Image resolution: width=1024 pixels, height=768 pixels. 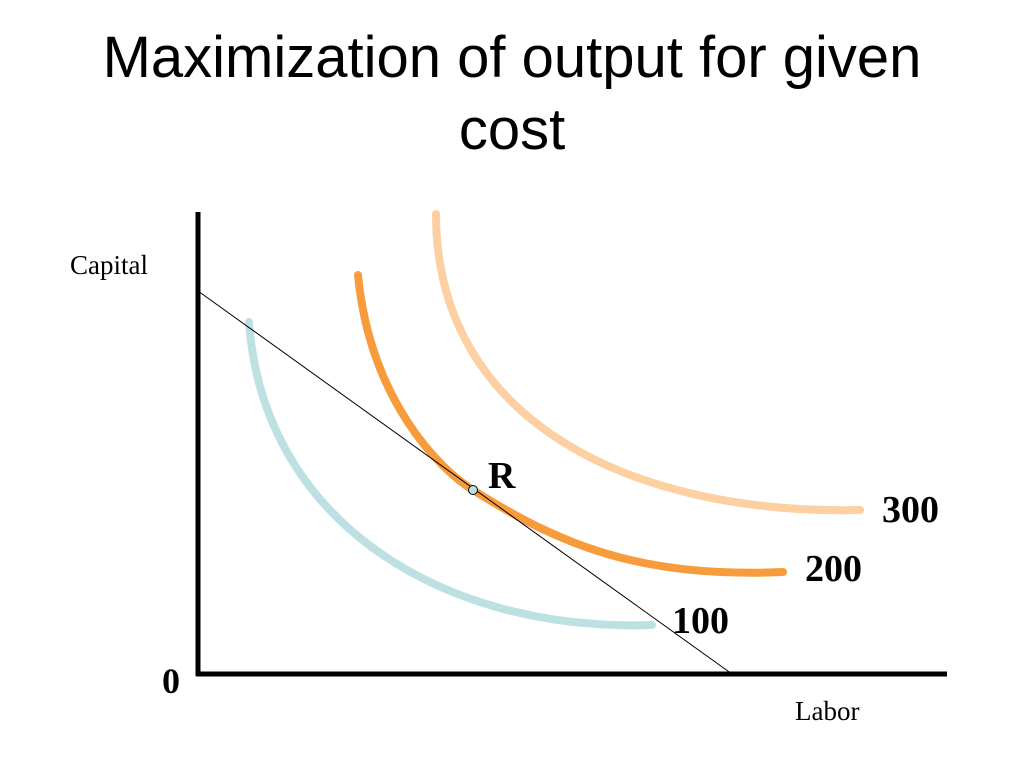 I want to click on isoquant-200-label: 200, so click(x=833, y=569).